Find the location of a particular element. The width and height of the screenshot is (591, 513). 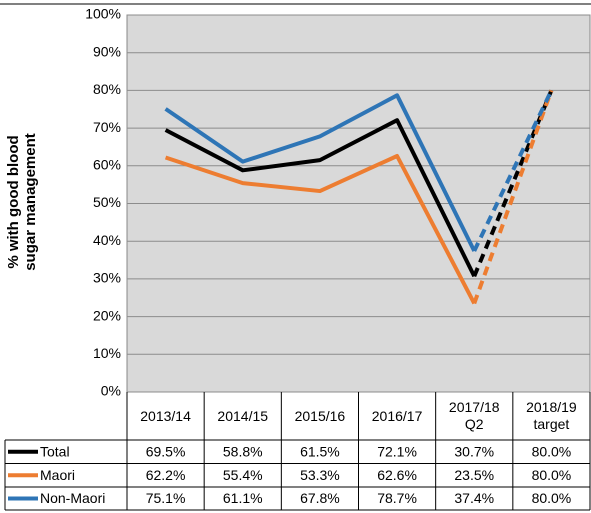

y-tick-label: 60% is located at coordinates (107, 165).